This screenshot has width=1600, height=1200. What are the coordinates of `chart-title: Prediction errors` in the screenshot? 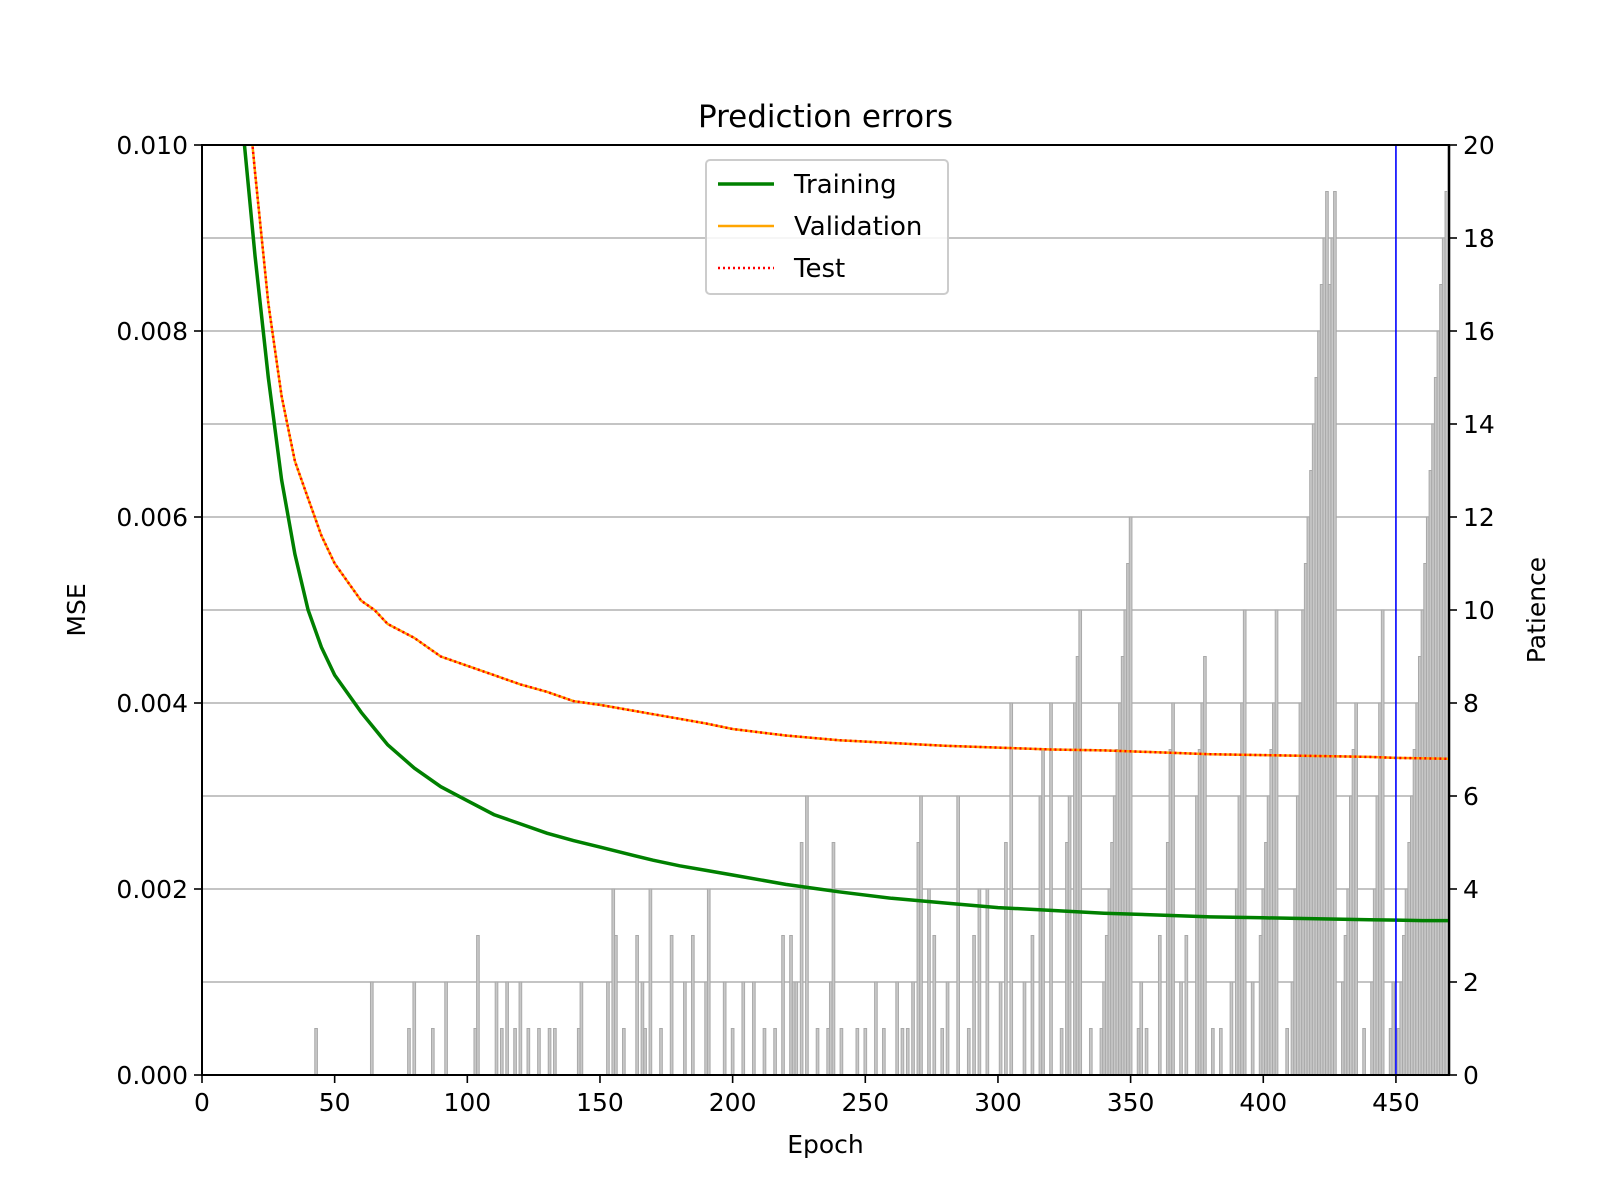 It's located at (825, 117).